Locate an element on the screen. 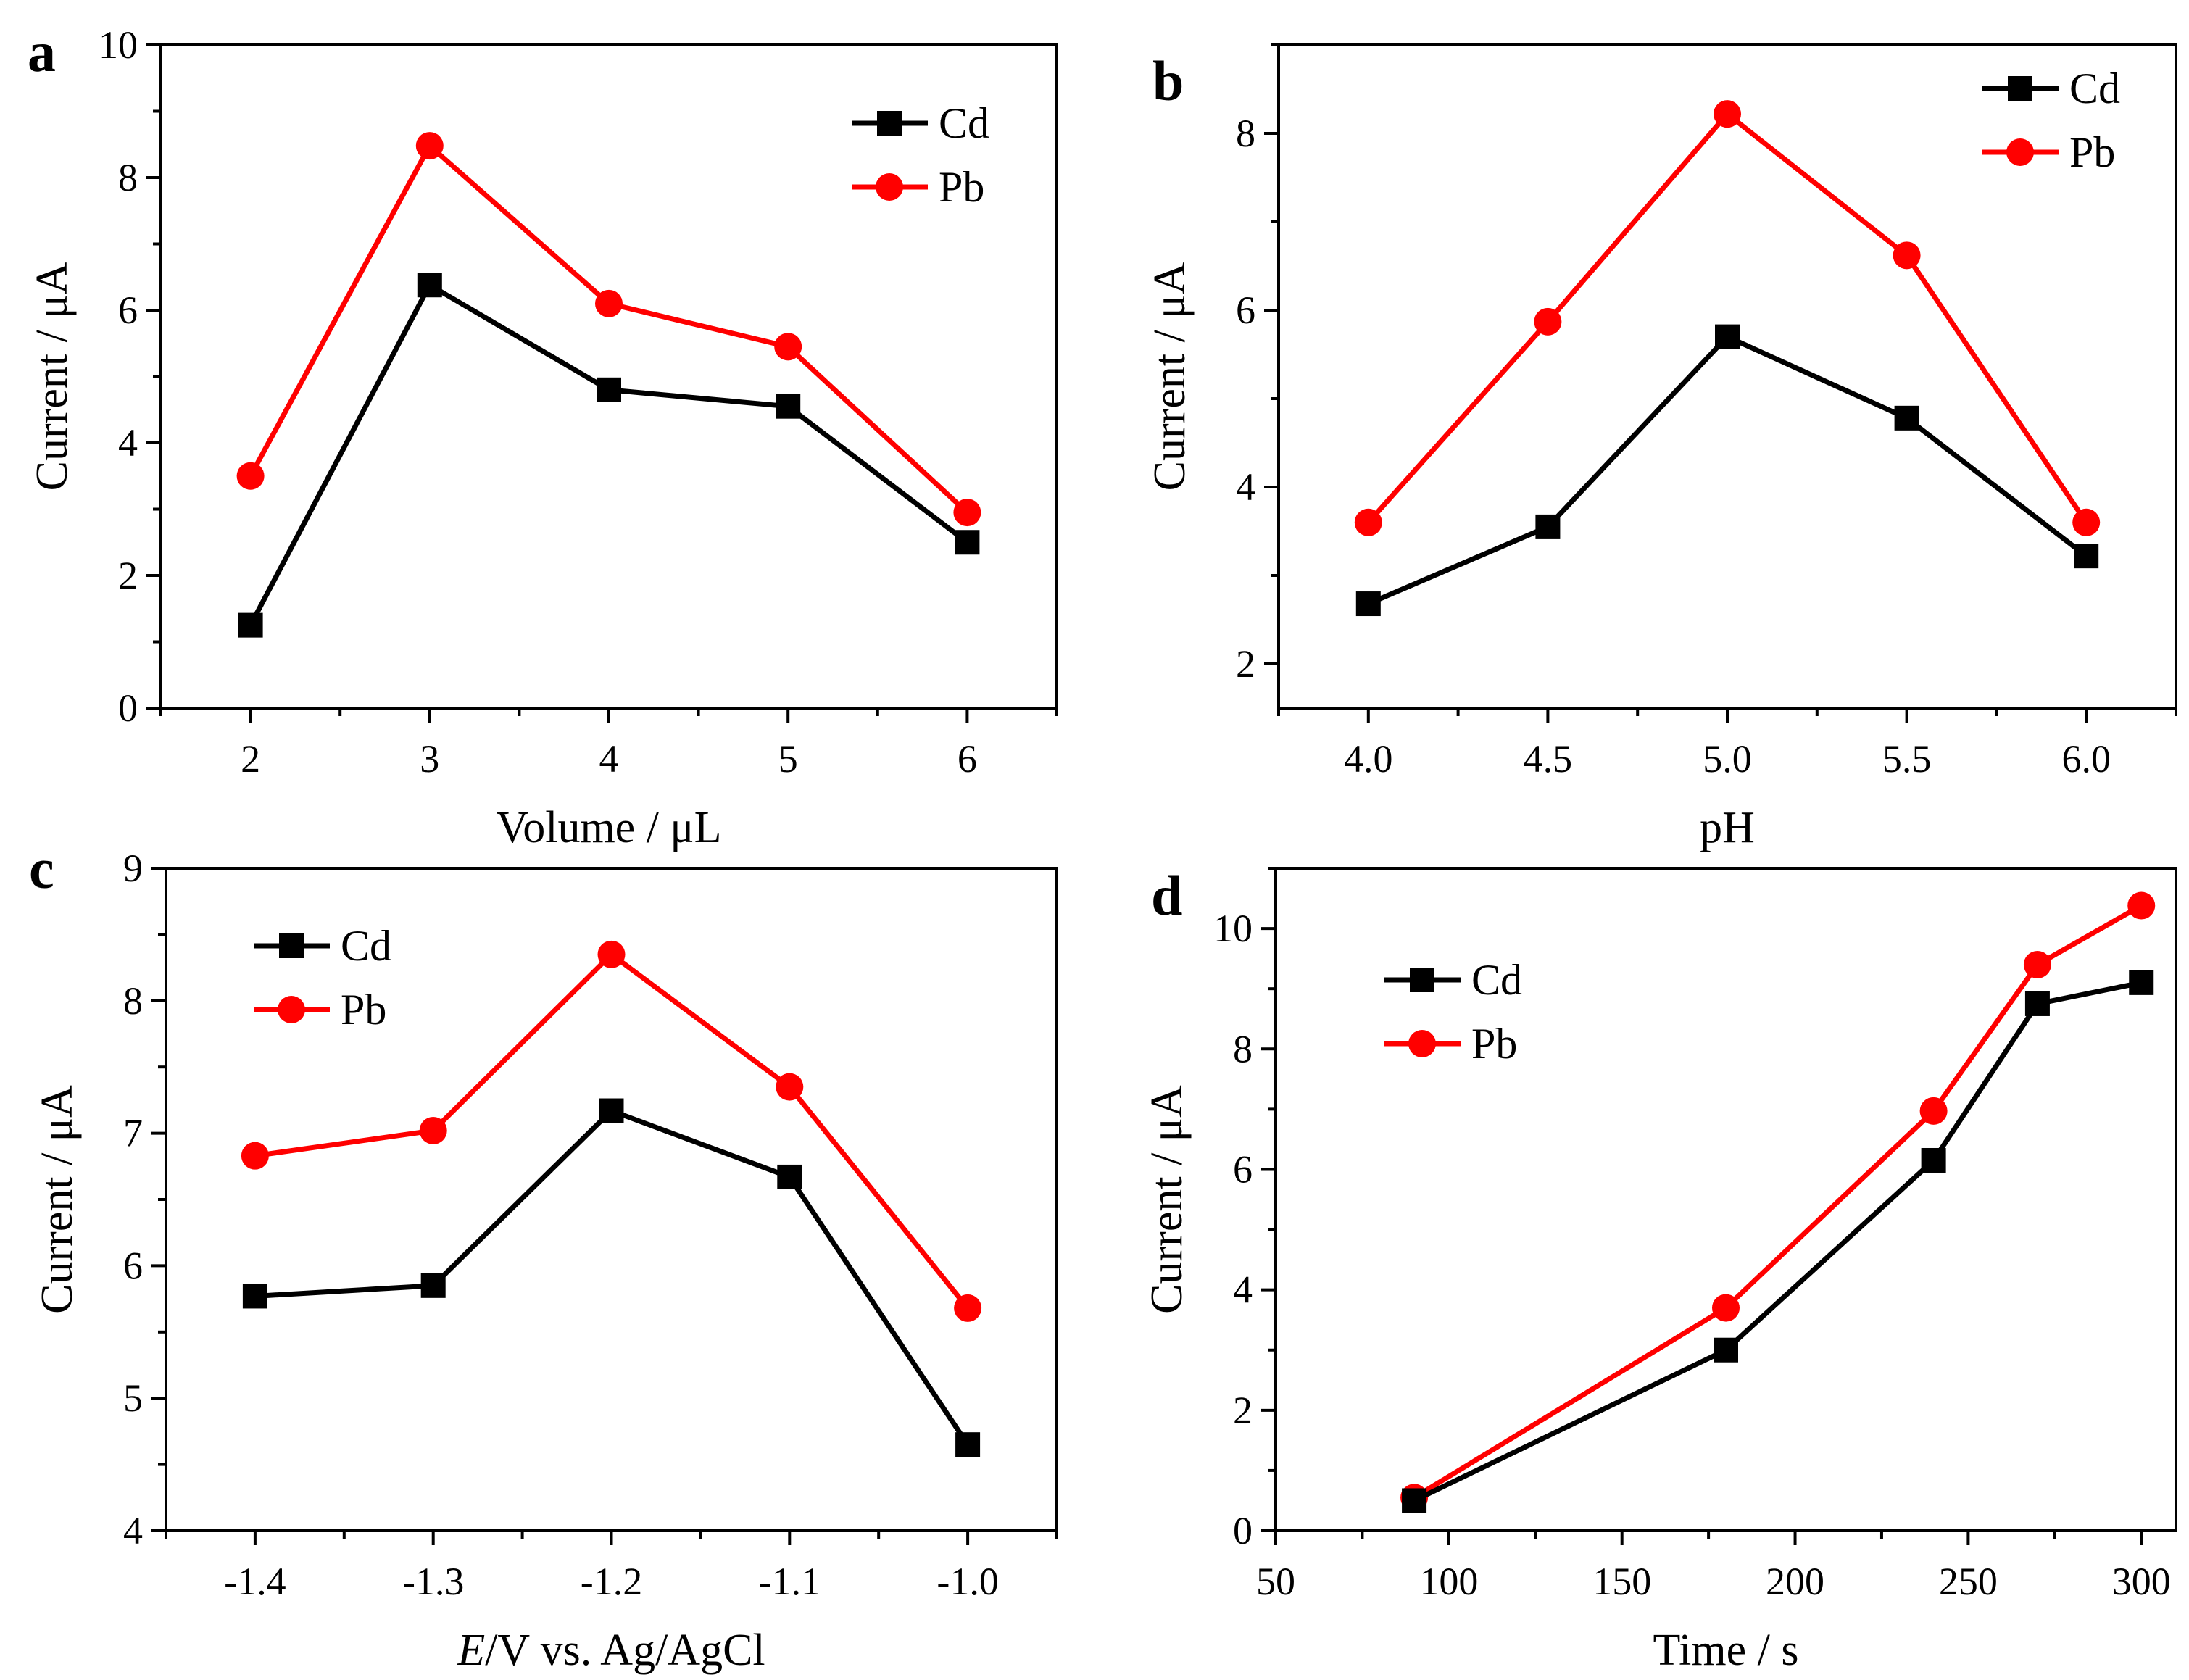 The width and height of the screenshot is (2189, 1680). y-tick-label: 2 is located at coordinates (128, 575).